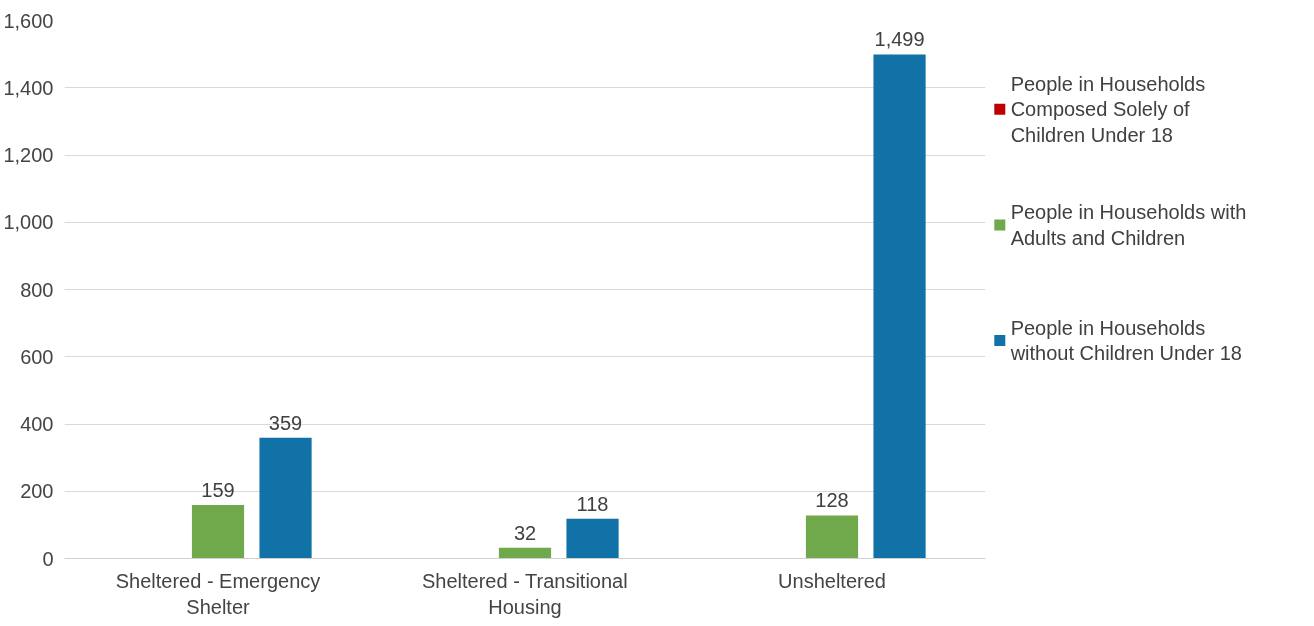 Image resolution: width=1314 pixels, height=626 pixels. Describe the element at coordinates (1108, 109) in the screenshot. I see `legend-label: People in Households Composed Solely of Children Under 18` at that location.